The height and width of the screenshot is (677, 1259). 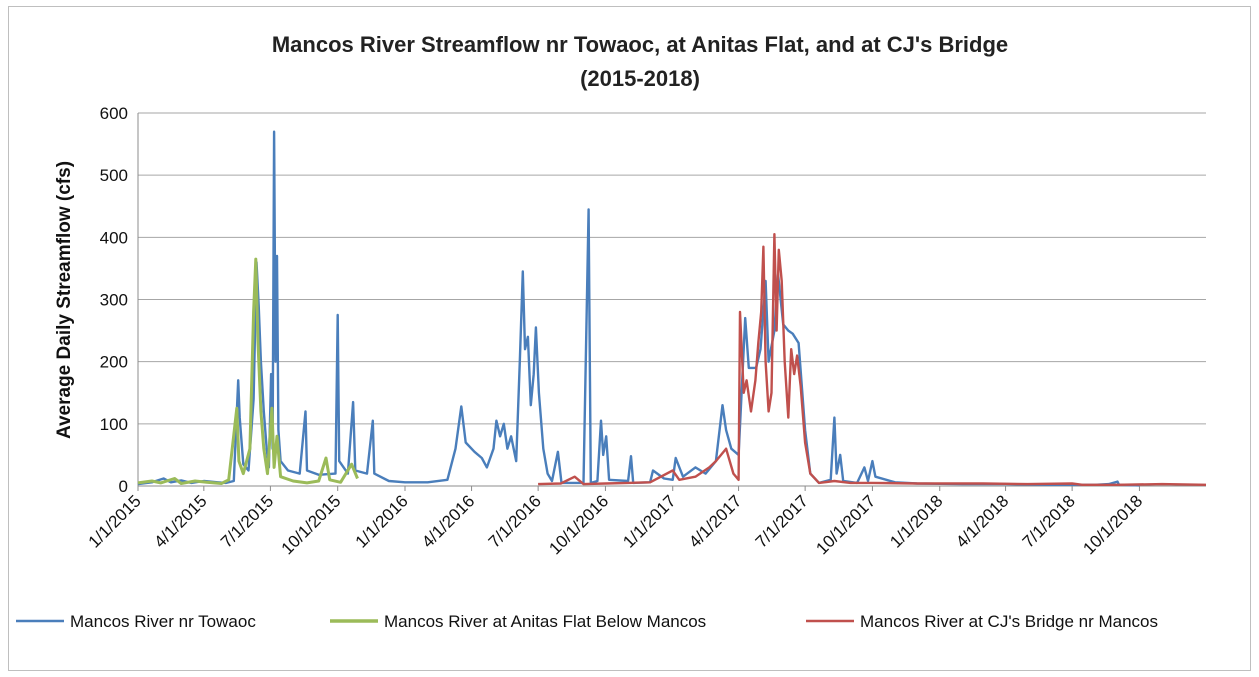 I want to click on series-line, so click(x=248, y=371).